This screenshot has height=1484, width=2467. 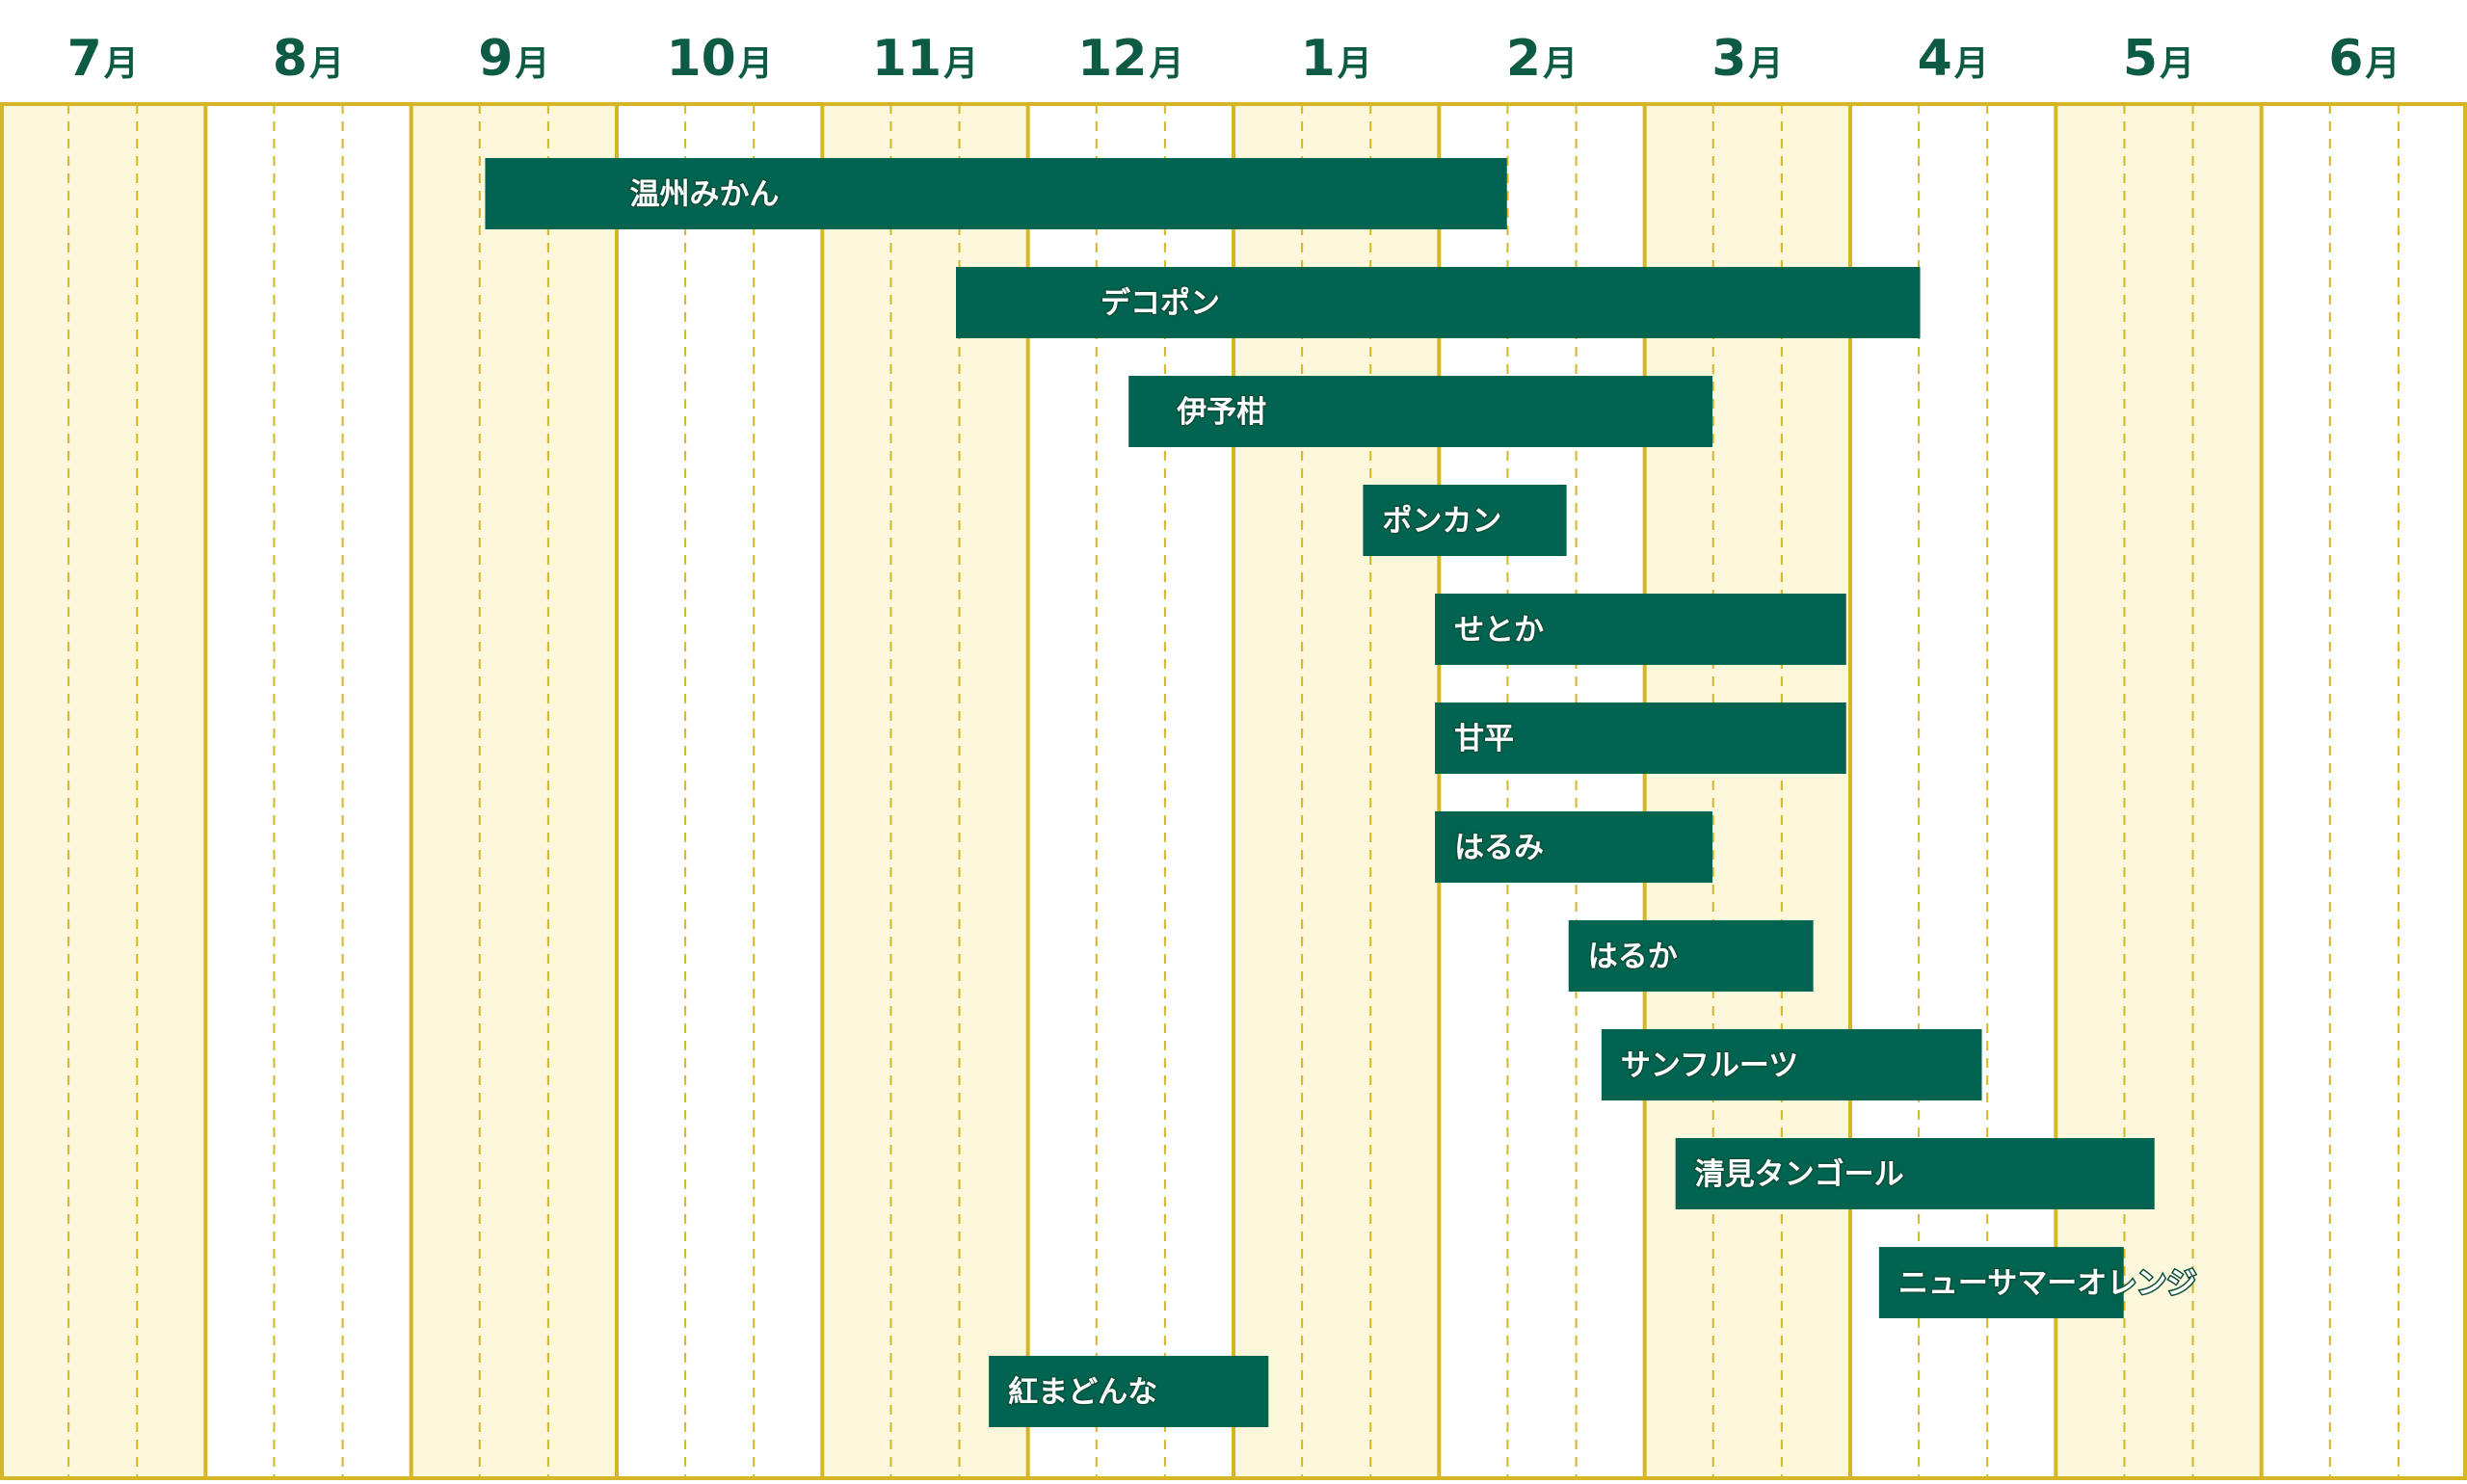 I want to click on month-label-4: 4月, so click(x=1953, y=59).